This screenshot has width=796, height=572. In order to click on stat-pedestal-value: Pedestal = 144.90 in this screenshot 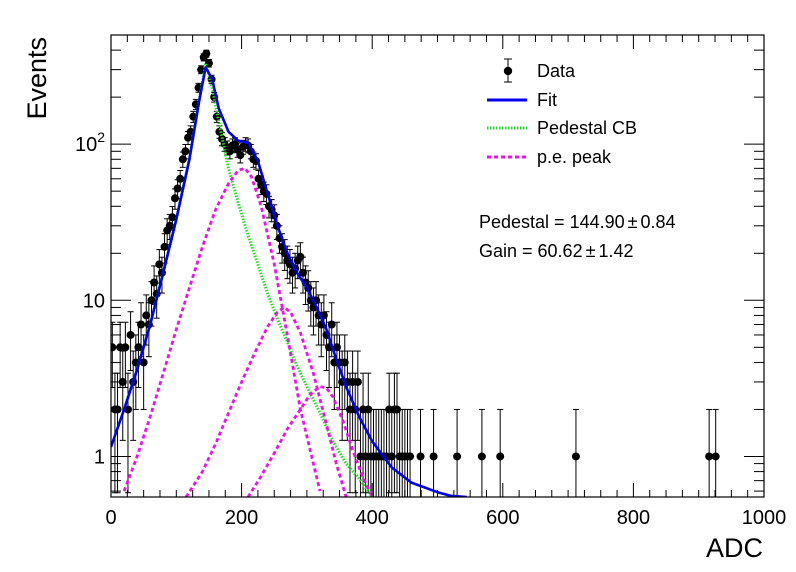, I will do `click(552, 222)`.